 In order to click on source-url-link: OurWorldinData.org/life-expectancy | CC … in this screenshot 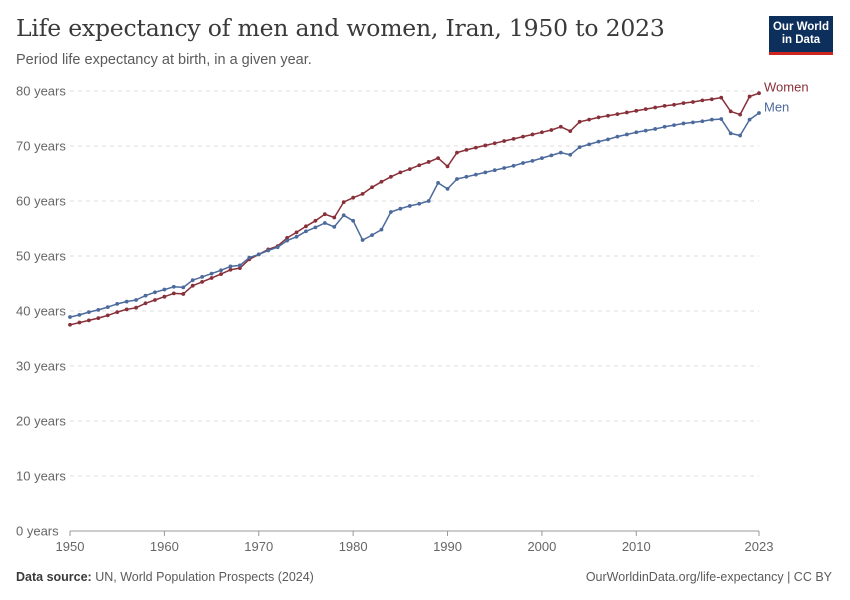, I will do `click(708, 577)`.